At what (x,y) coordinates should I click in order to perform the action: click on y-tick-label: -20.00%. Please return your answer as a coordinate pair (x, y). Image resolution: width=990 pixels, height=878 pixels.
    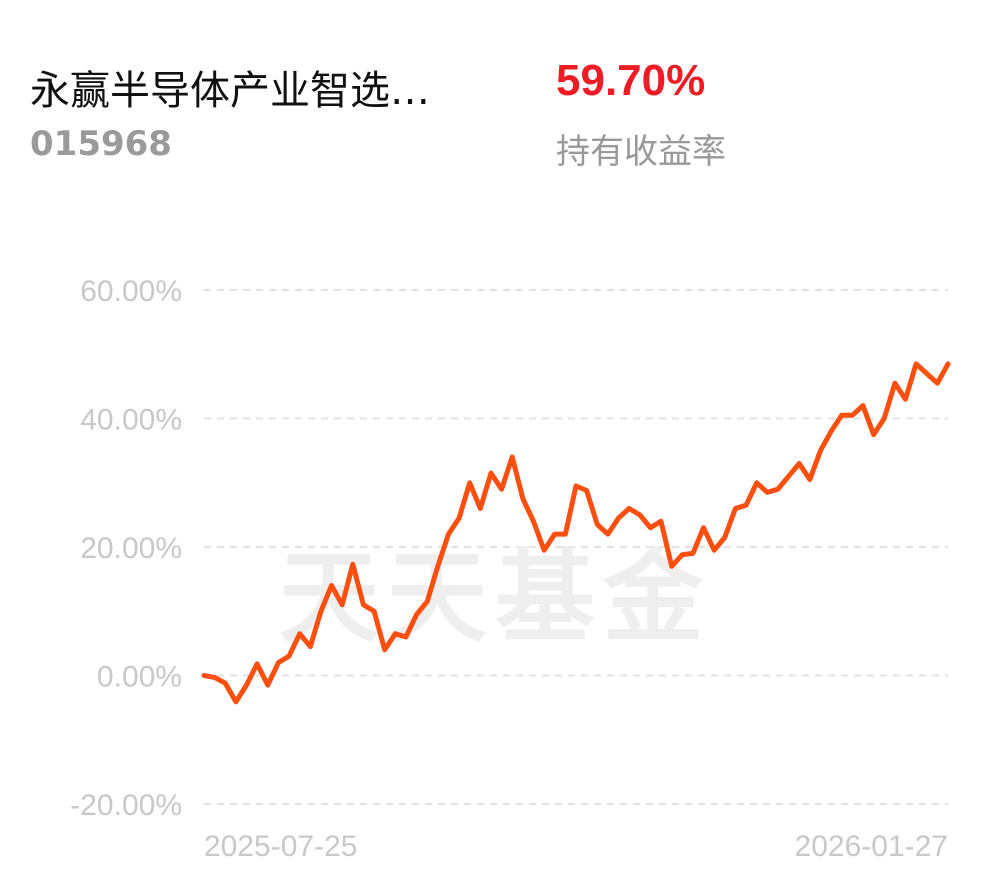
    Looking at the image, I should click on (126, 805).